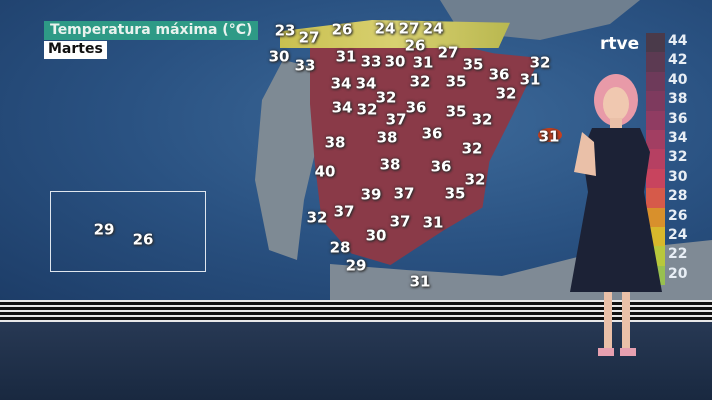 Image resolution: width=712 pixels, height=400 pixels. Describe the element at coordinates (678, 99) in the screenshot. I see `legend-label: 38` at that location.